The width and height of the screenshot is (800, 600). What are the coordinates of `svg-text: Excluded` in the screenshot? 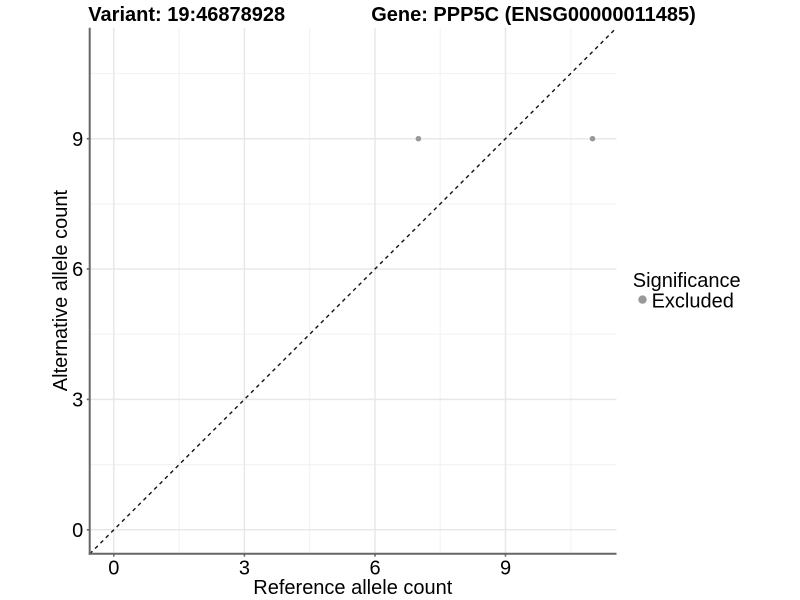 It's located at (693, 302).